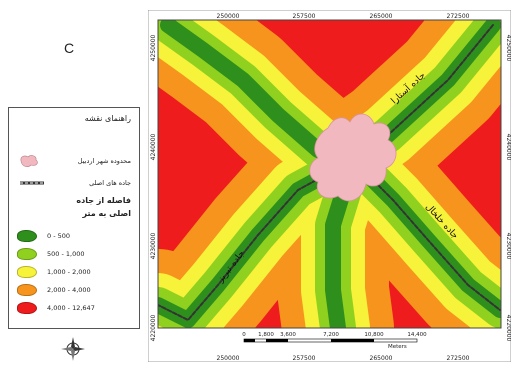 The height and width of the screenshot is (369, 516). What do you see at coordinates (110, 183) in the screenshot?
I see `legend-road-label: جاده های اصلی` at bounding box center [110, 183].